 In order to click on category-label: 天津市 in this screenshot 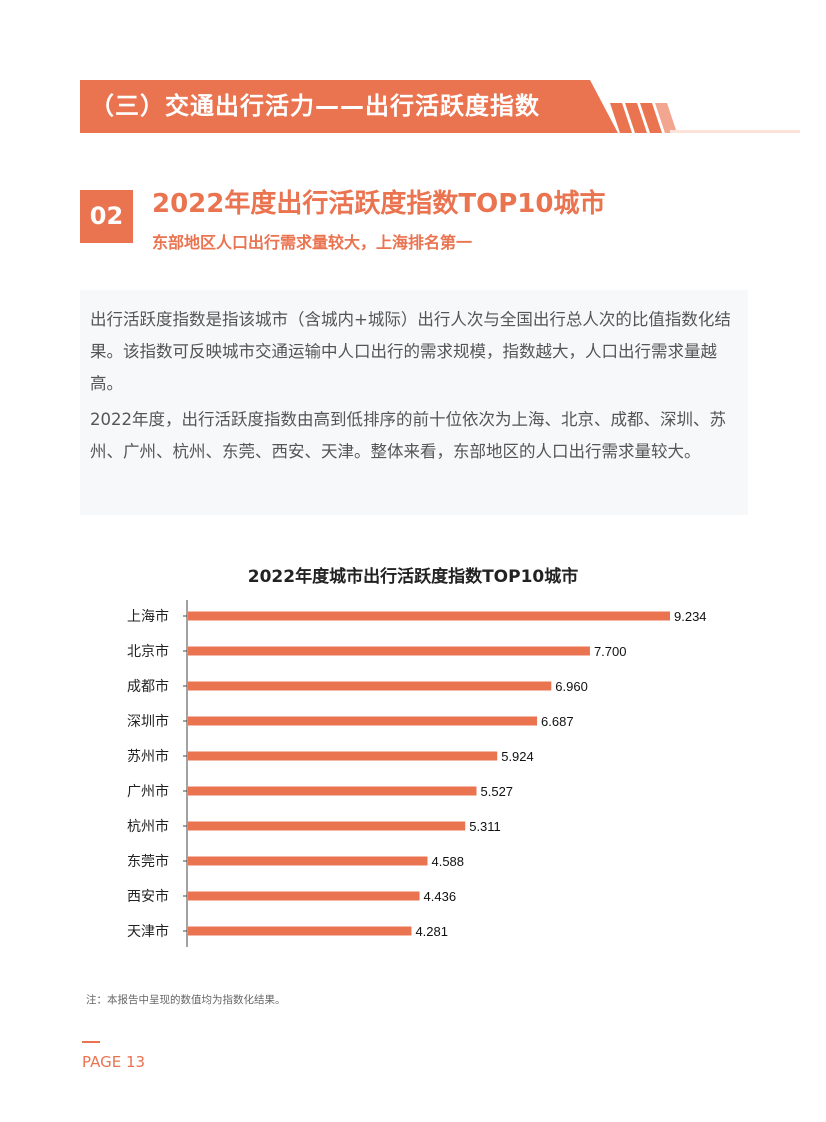, I will do `click(148, 931)`.